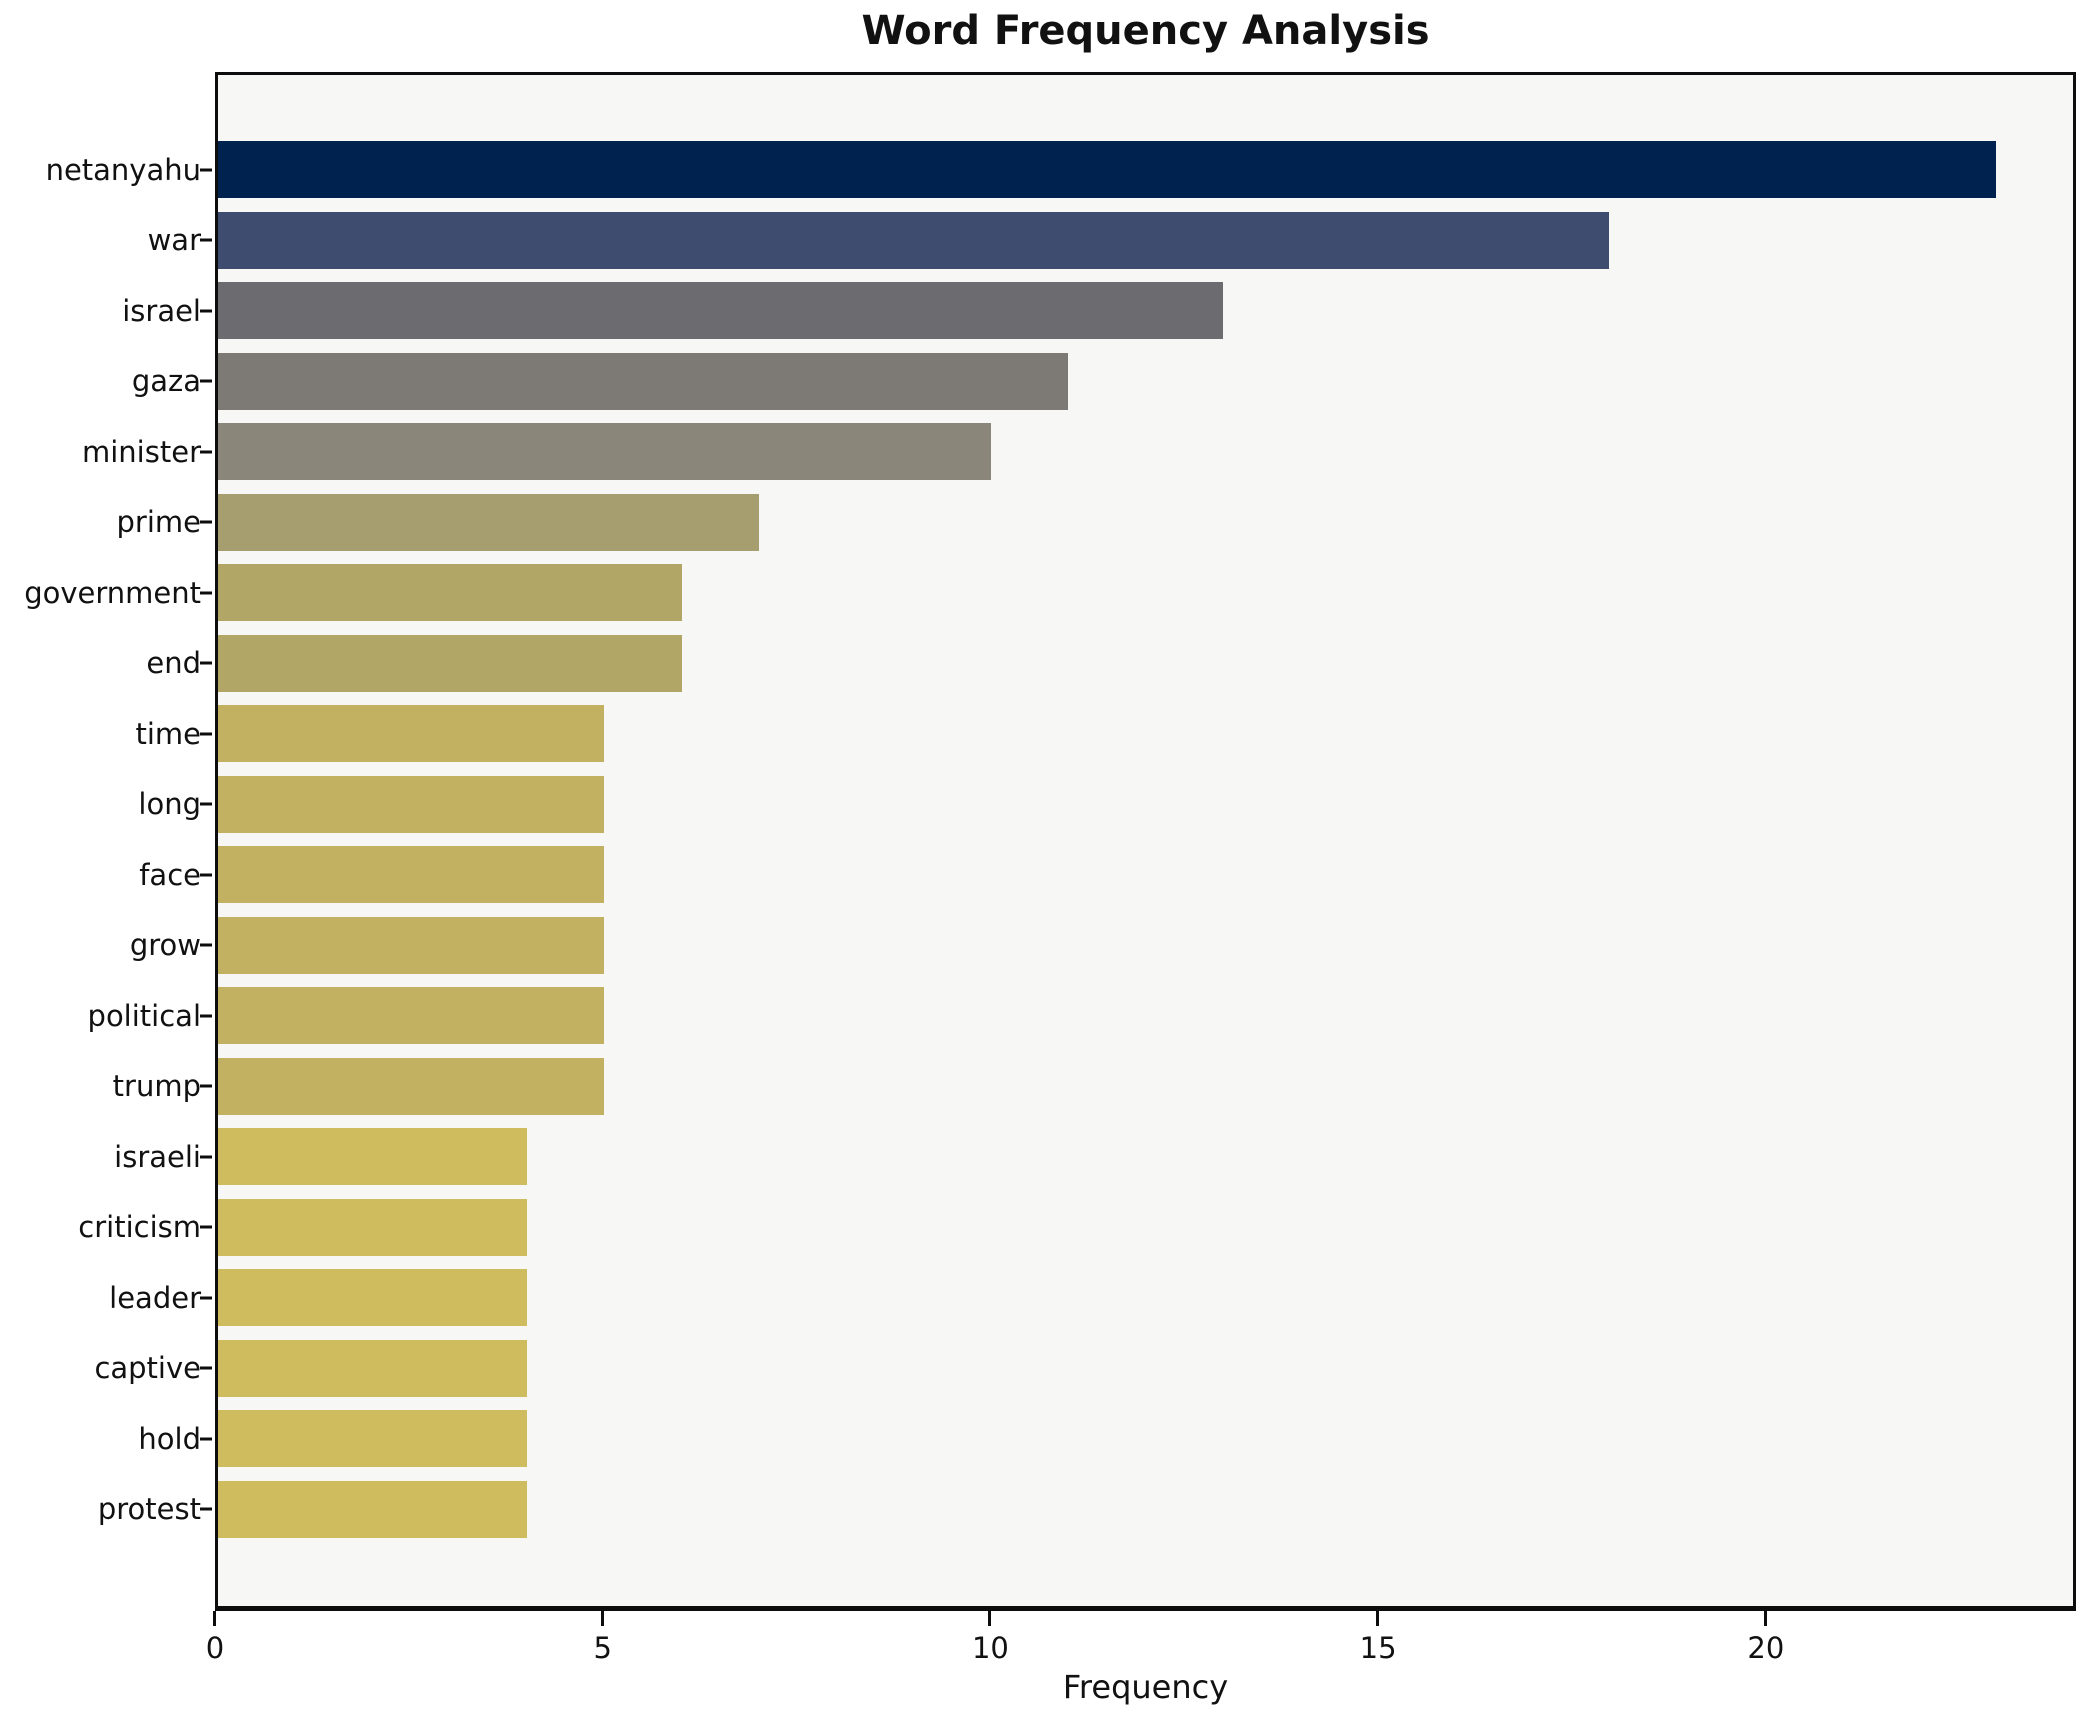  What do you see at coordinates (1093, 1086) in the screenshot?
I see `bar-row: trump` at bounding box center [1093, 1086].